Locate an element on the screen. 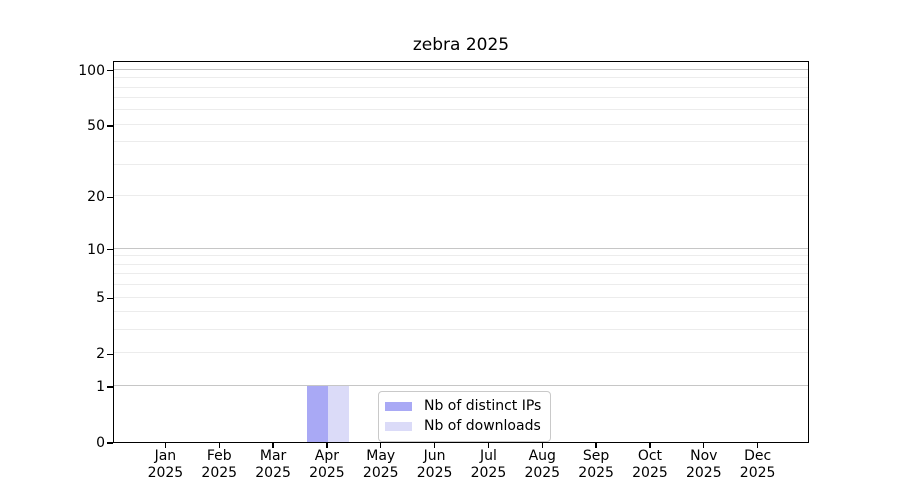 This screenshot has width=900, height=500. x-tick-label: Mar 2025 is located at coordinates (273, 464).